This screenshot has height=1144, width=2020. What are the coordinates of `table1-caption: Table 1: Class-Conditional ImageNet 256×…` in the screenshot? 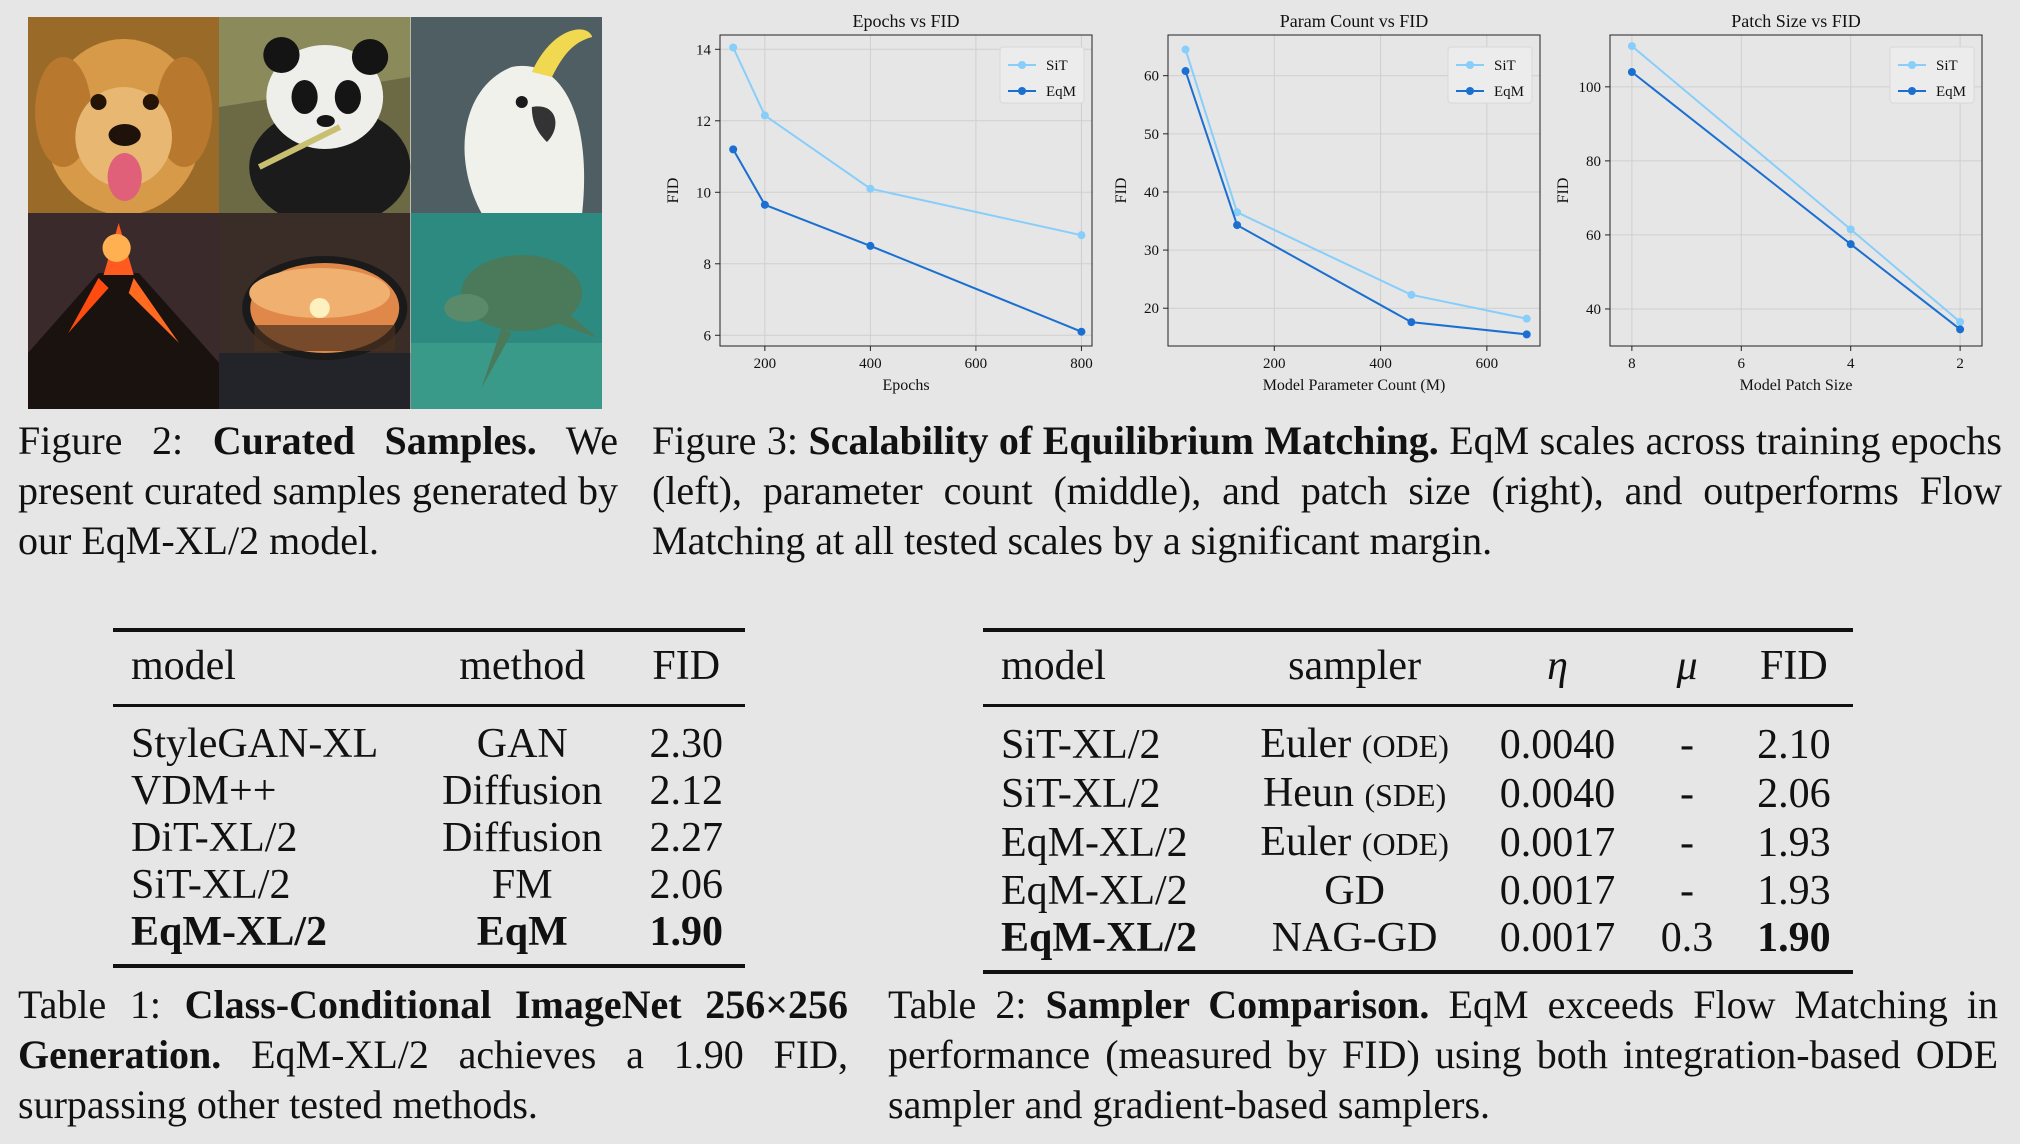 It's located at (433, 1055).